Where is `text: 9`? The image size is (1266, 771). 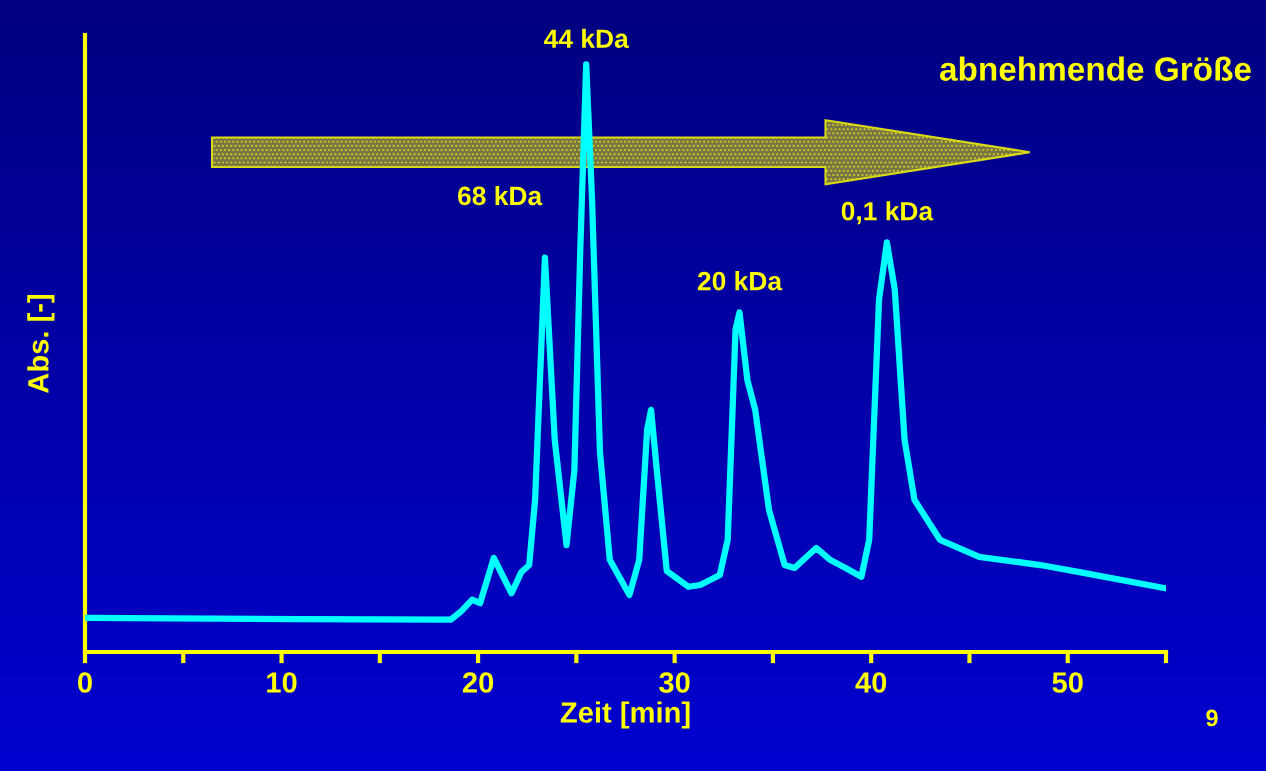 text: 9 is located at coordinates (1212, 718).